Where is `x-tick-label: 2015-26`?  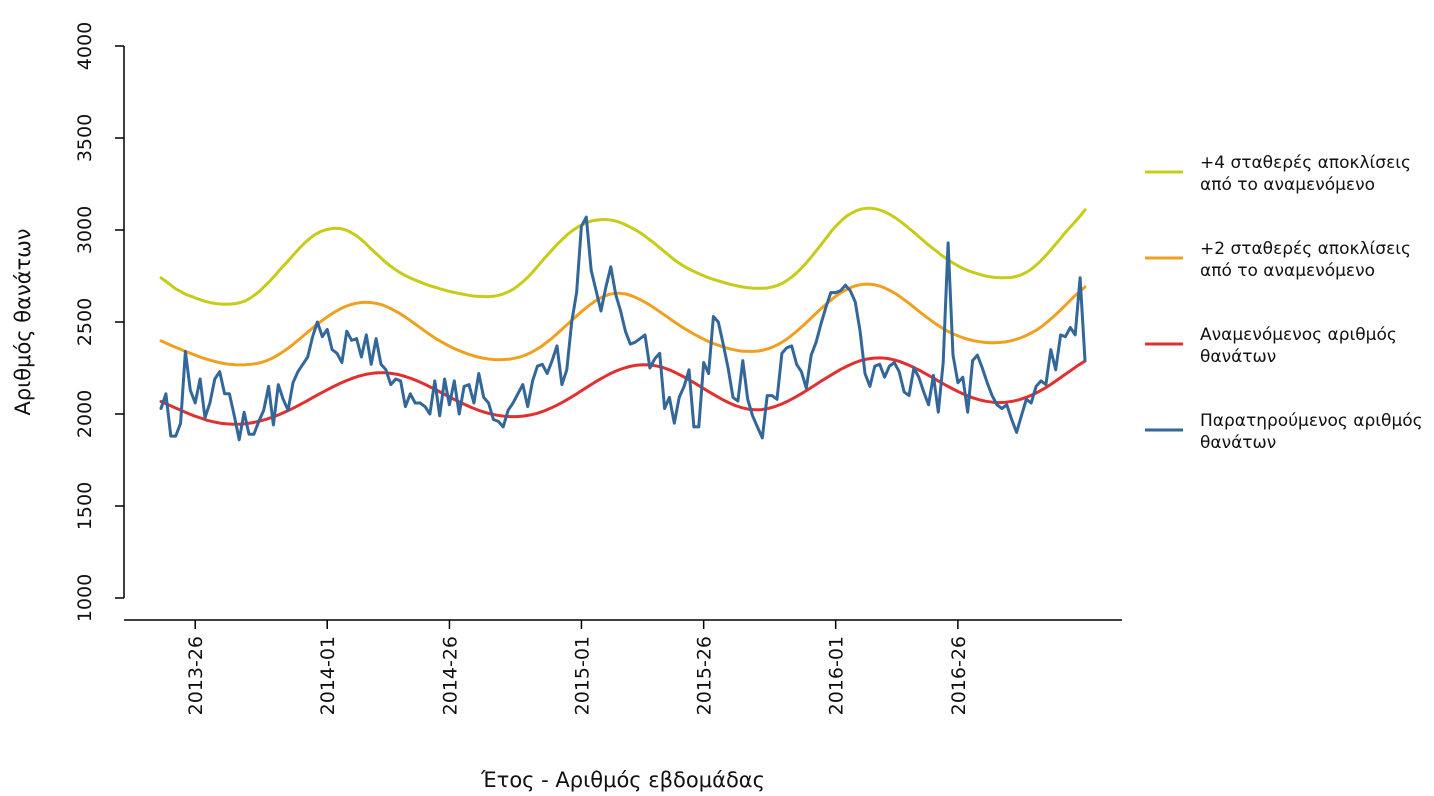 x-tick-label: 2015-26 is located at coordinates (705, 675).